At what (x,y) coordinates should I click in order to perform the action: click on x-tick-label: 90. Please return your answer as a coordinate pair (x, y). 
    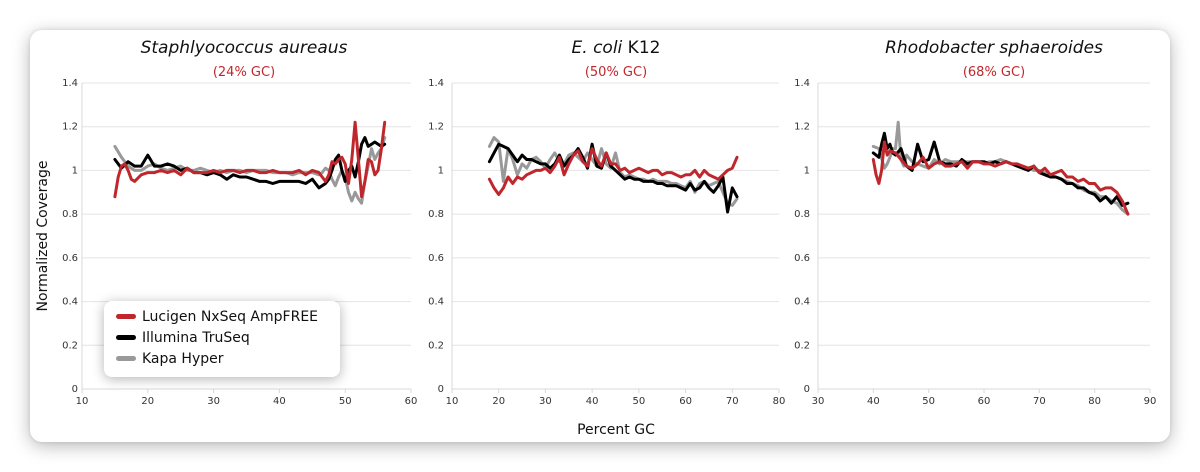
    Looking at the image, I should click on (1150, 401).